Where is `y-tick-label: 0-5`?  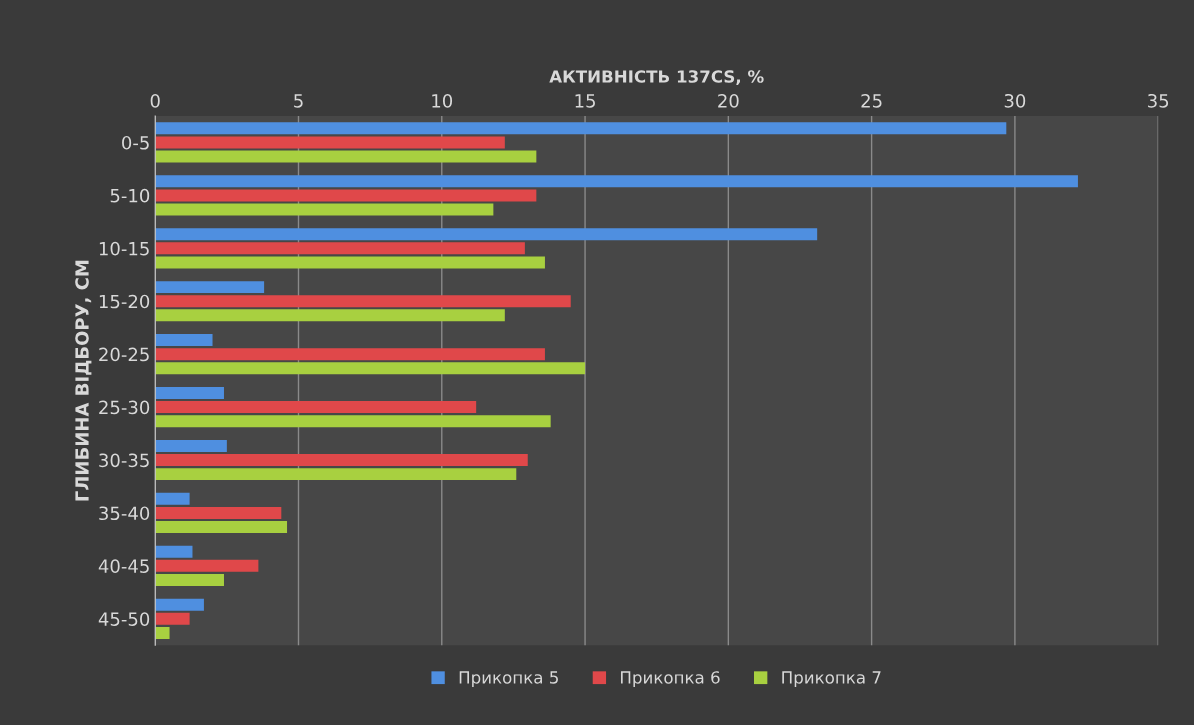
y-tick-label: 0-5 is located at coordinates (135, 142).